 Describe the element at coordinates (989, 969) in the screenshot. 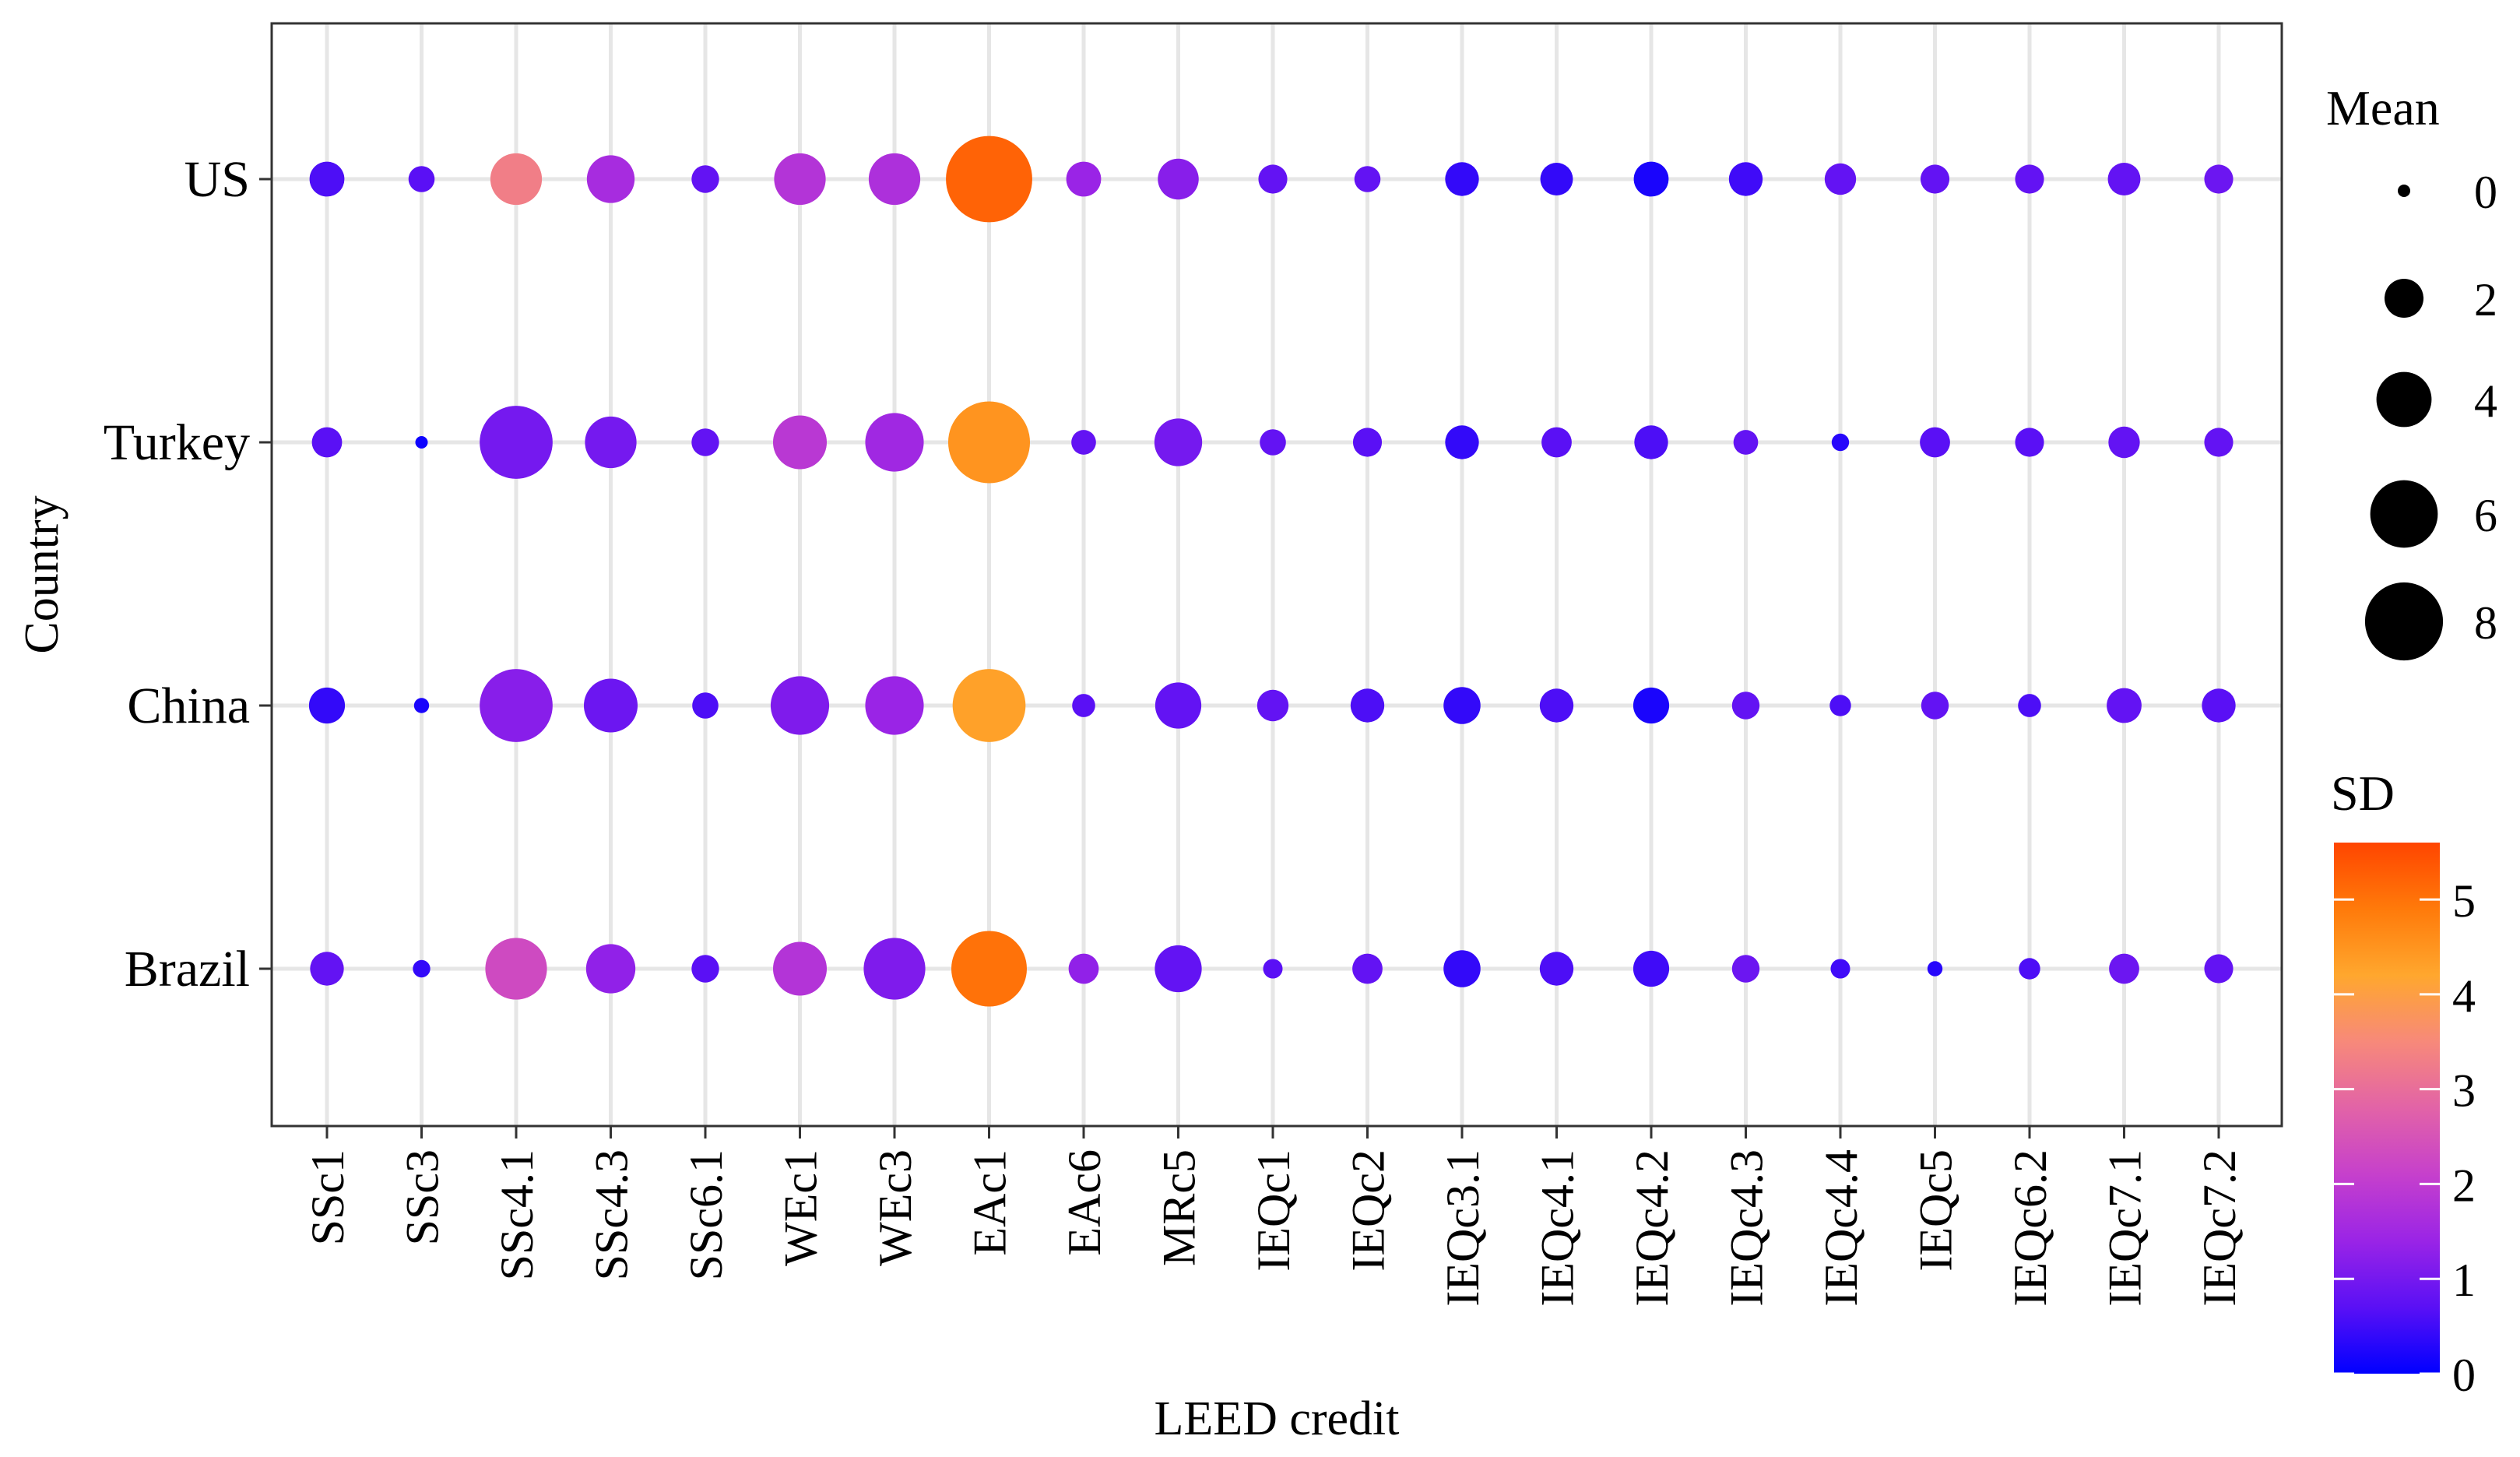

I see `point-brazil-eac1` at that location.